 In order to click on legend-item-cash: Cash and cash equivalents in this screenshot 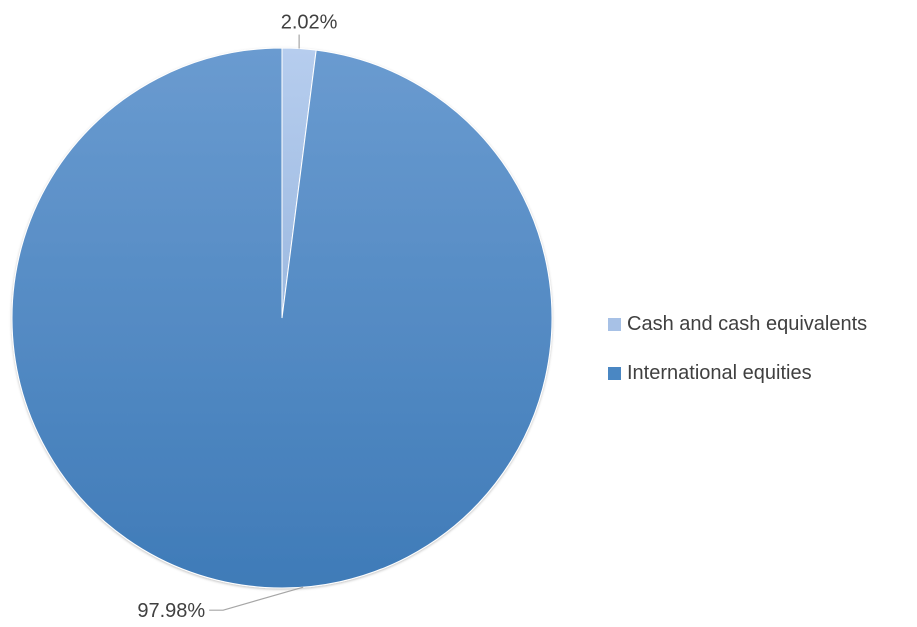, I will do `click(760, 324)`.